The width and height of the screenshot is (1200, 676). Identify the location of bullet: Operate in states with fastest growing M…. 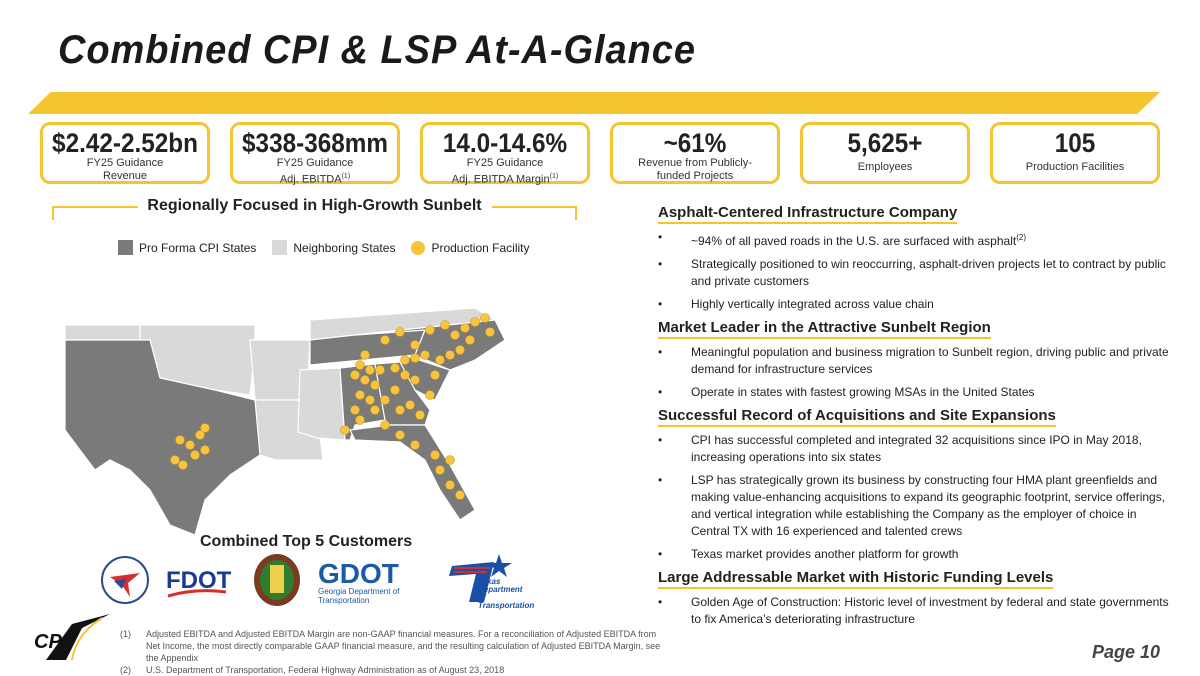
(918, 392).